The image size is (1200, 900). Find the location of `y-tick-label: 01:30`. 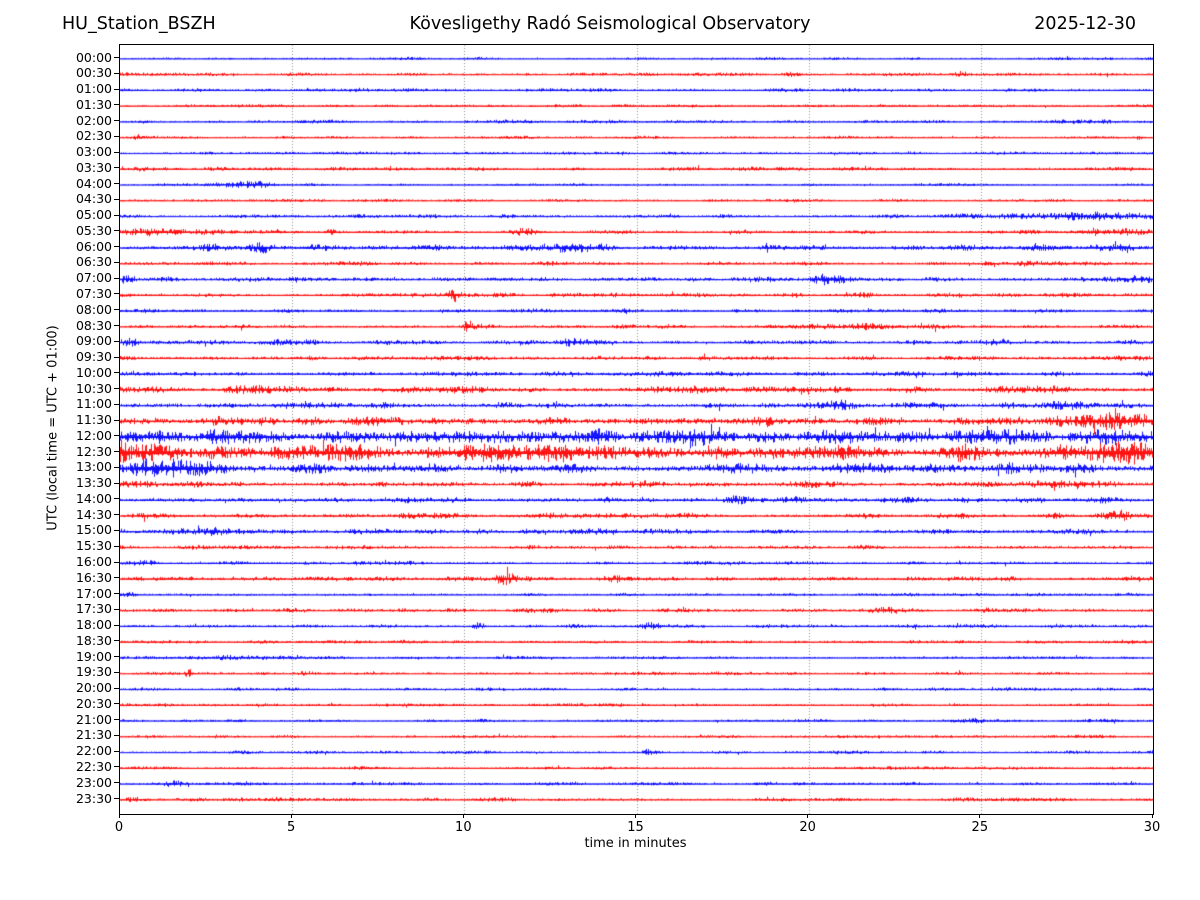

y-tick-label: 01:30 is located at coordinates (93, 104).